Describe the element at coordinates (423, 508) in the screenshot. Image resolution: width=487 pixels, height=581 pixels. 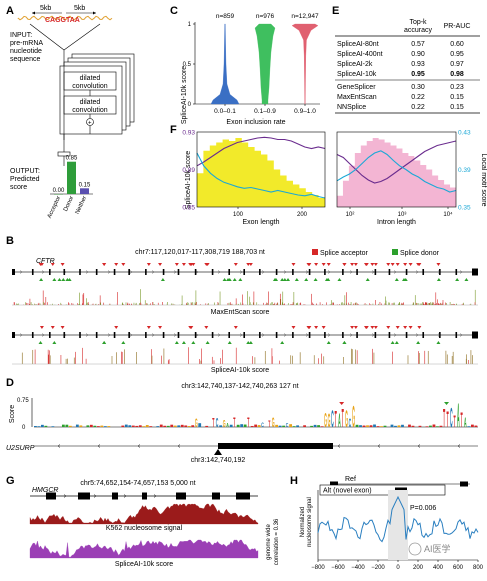
I see `h-pval: P=0.006` at that location.